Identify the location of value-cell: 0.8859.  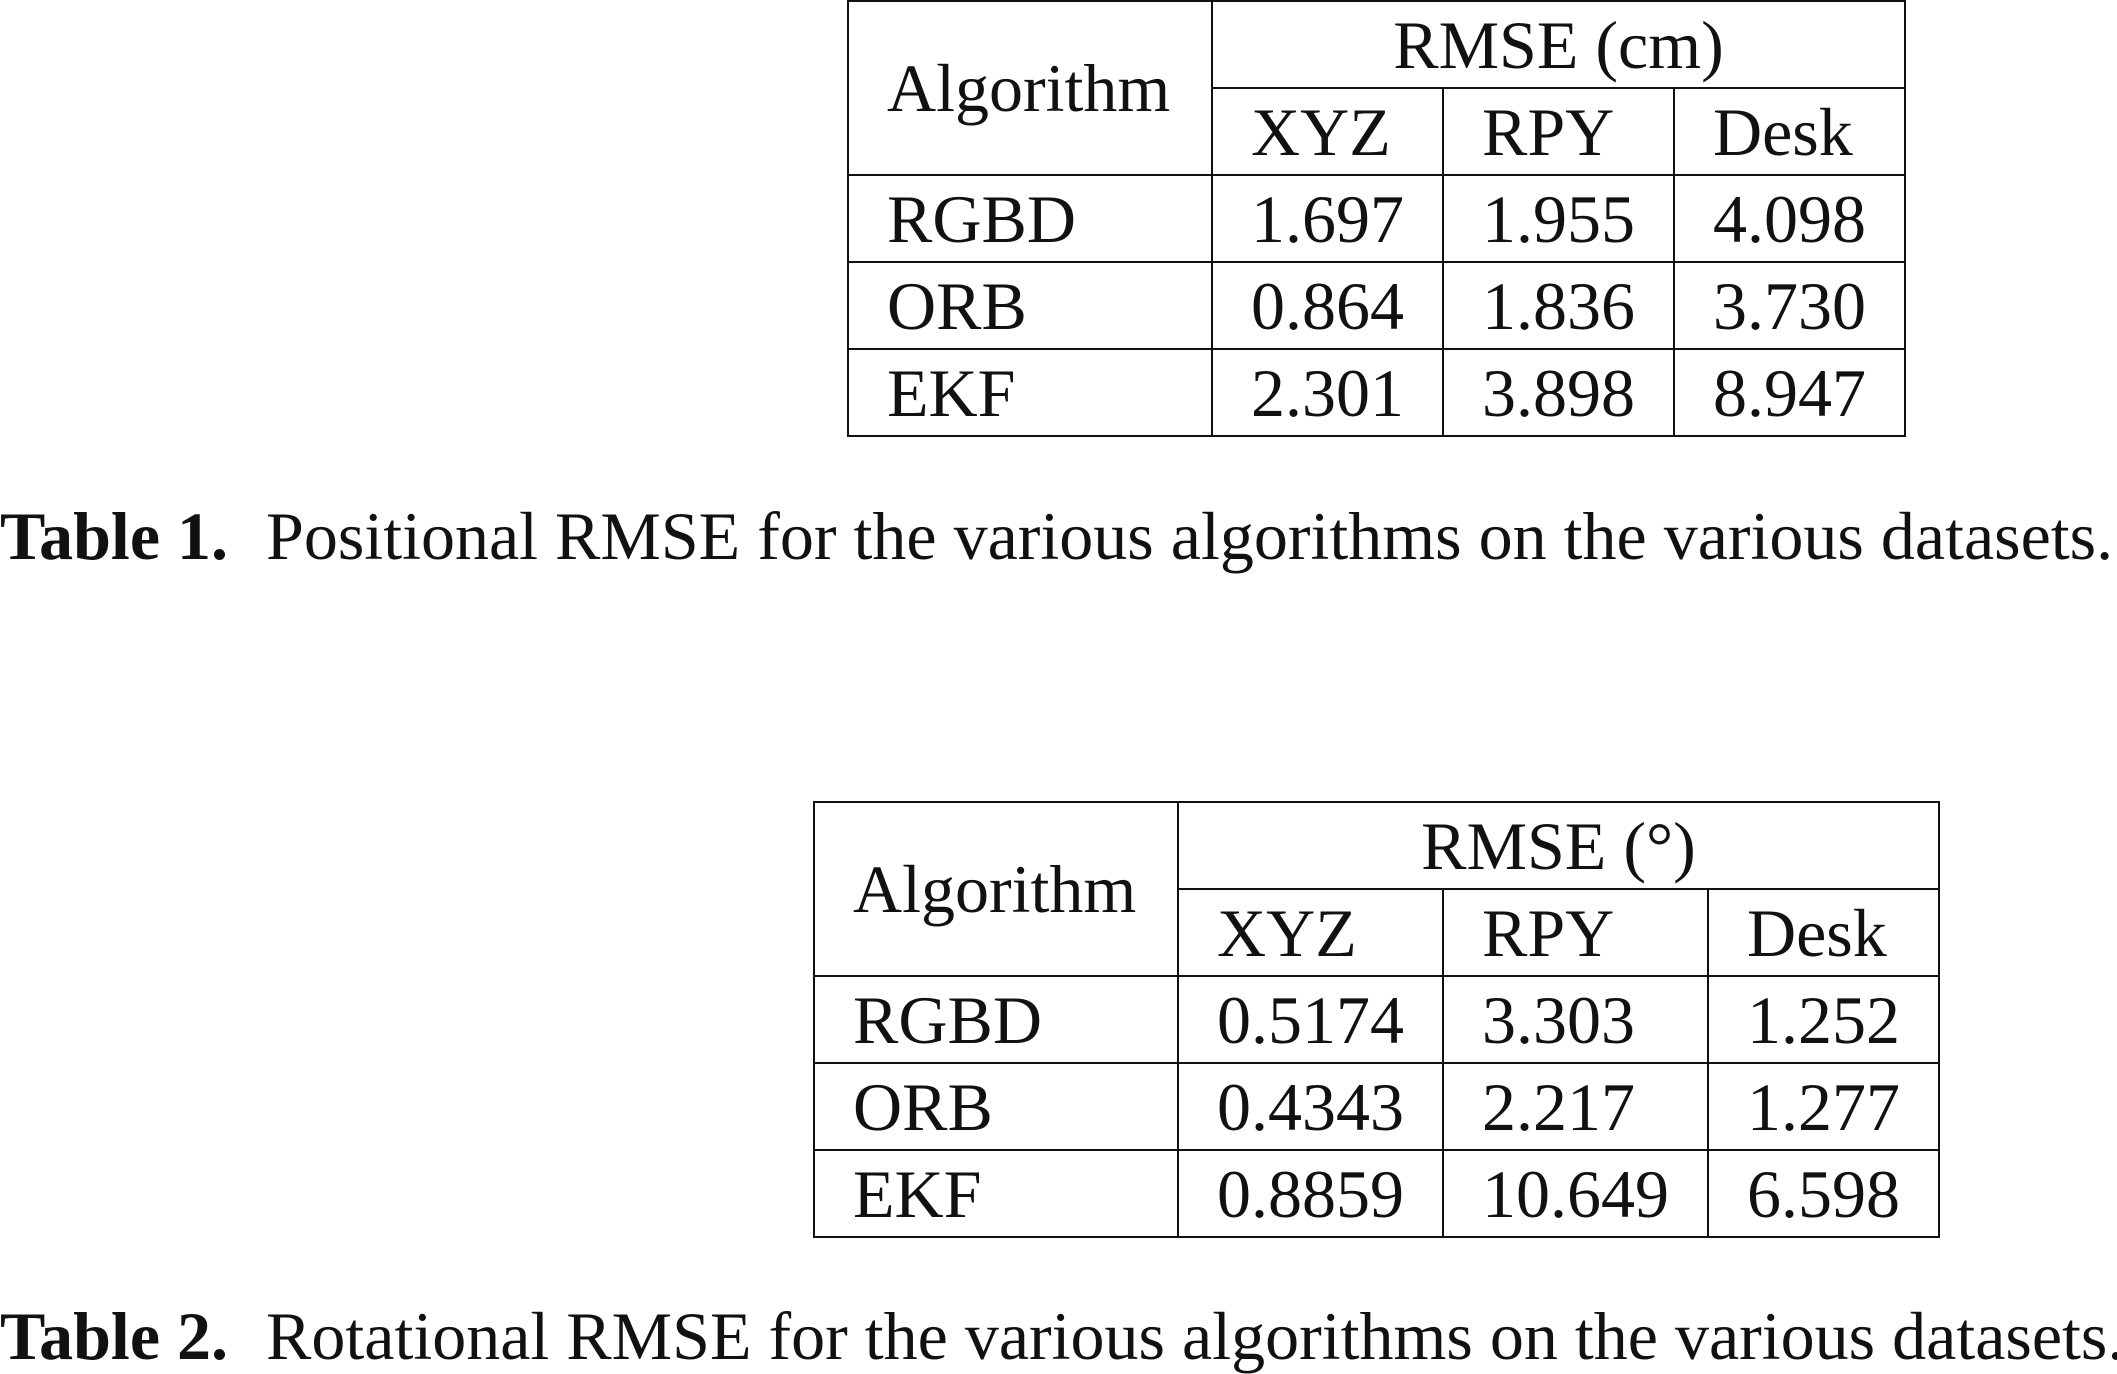
(1310, 1193).